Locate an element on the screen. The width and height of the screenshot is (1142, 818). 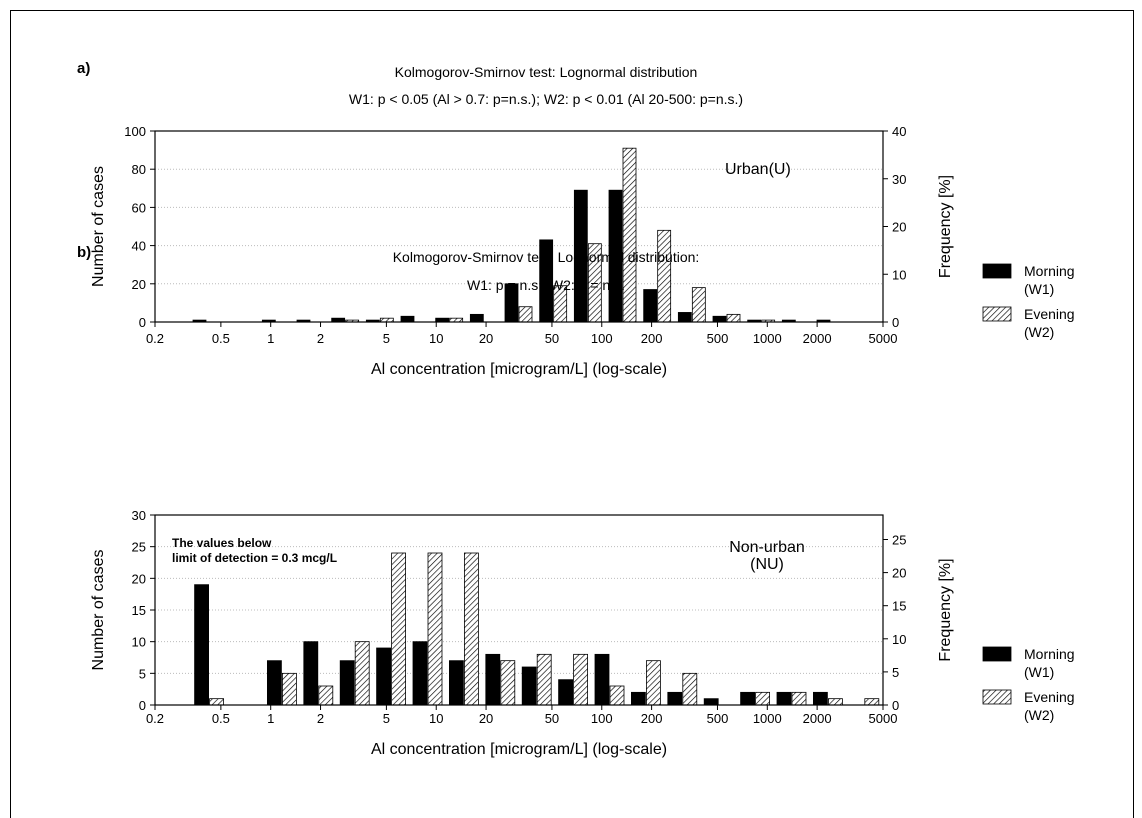
p1-x-tick-label: 200 is located at coordinates (652, 338).